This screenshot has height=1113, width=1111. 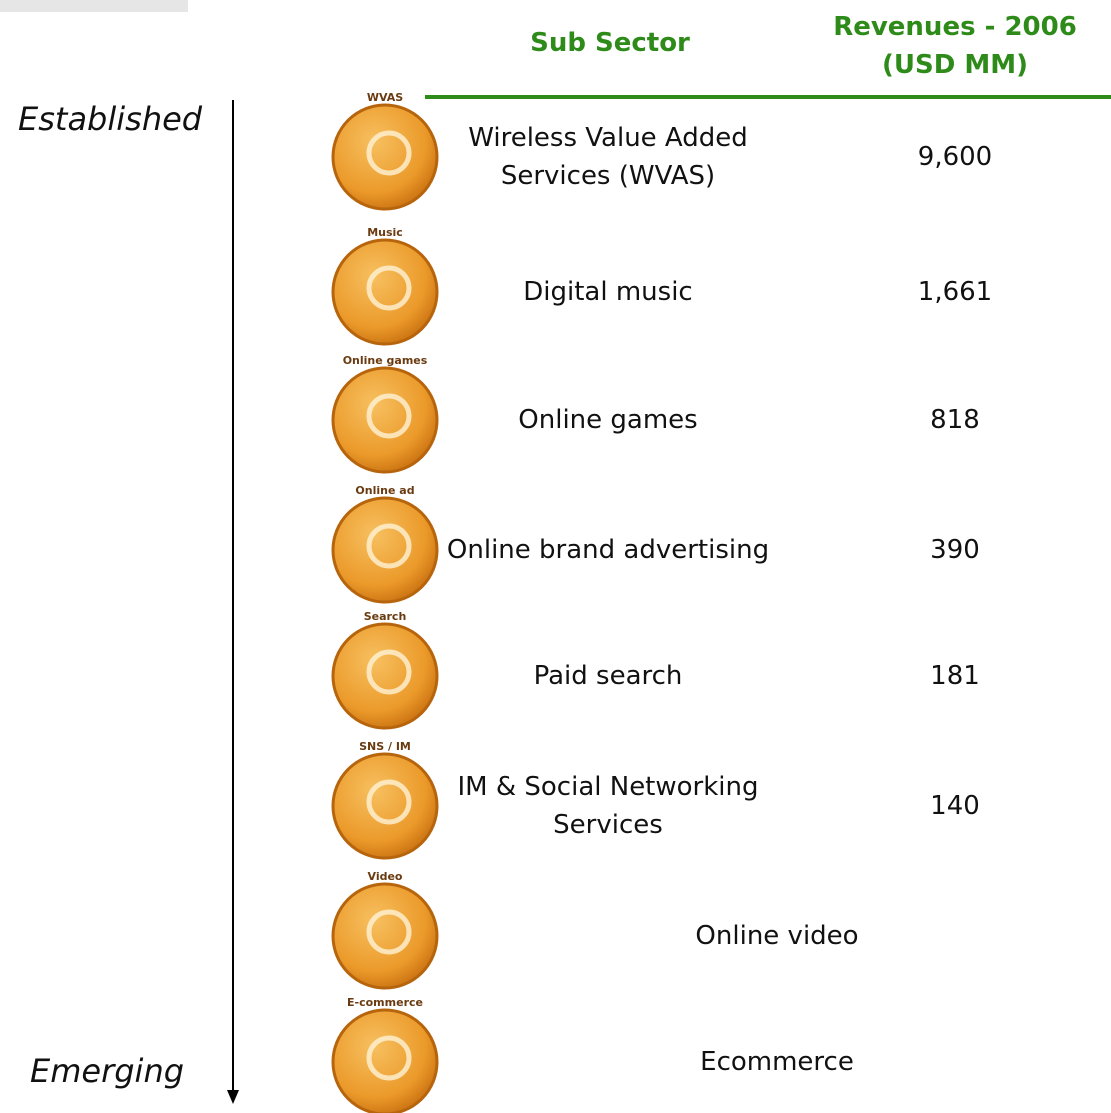 What do you see at coordinates (955, 806) in the screenshot?
I see `revenue-value: 140` at bounding box center [955, 806].